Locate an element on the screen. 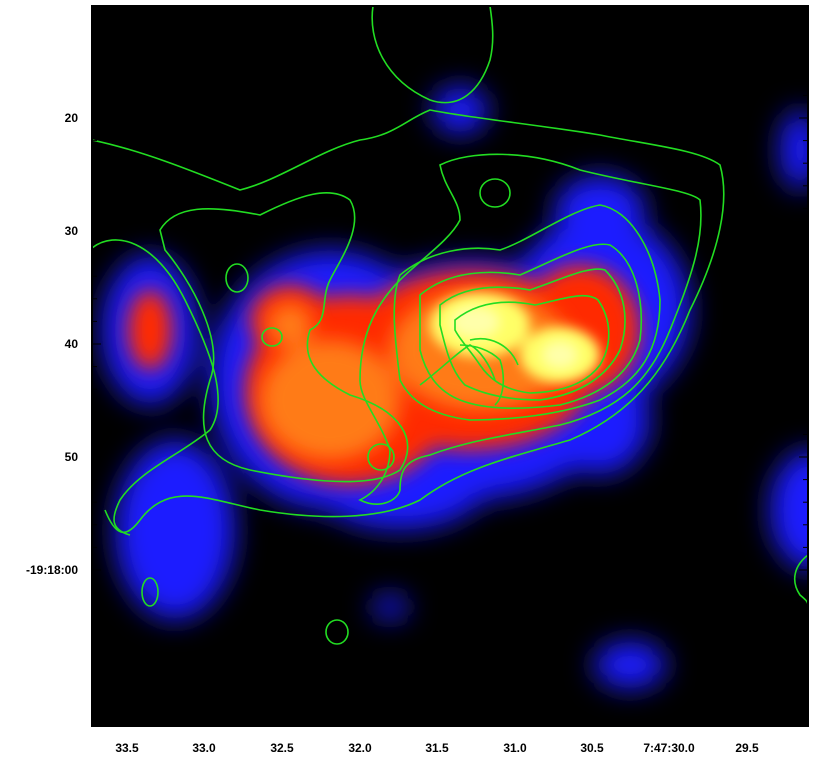 This screenshot has height=769, width=830. x-tick-label: 32.0 is located at coordinates (360, 748).